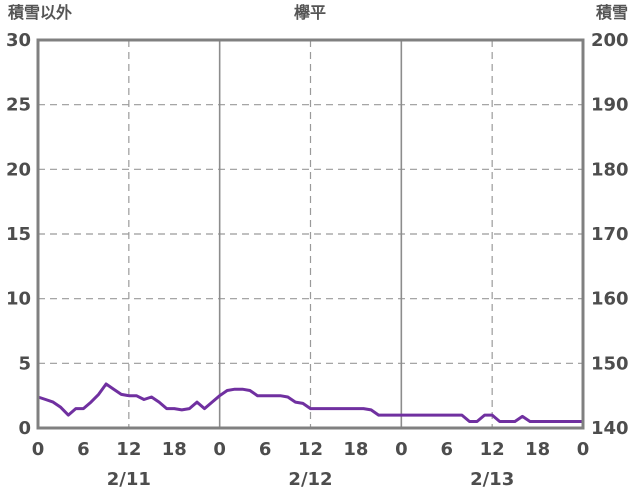 The image size is (636, 501). What do you see at coordinates (610, 428) in the screenshot?
I see `right-axis-tick-label: 140` at bounding box center [610, 428].